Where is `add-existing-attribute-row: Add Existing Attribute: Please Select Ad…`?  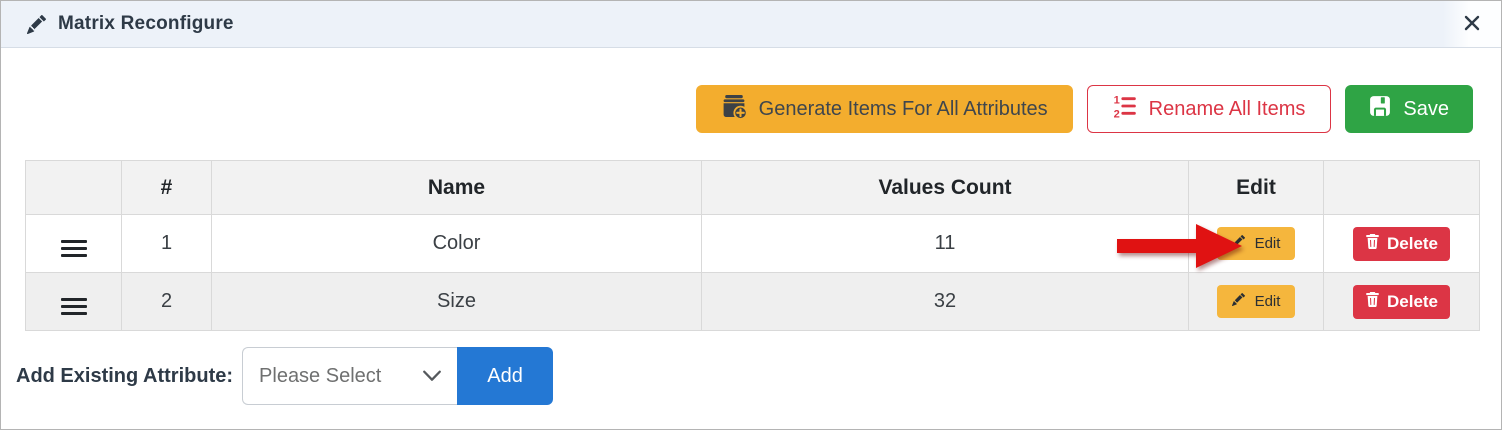
add-existing-attribute-row: Add Existing Attribute: Please Select Ad… is located at coordinates (758, 376).